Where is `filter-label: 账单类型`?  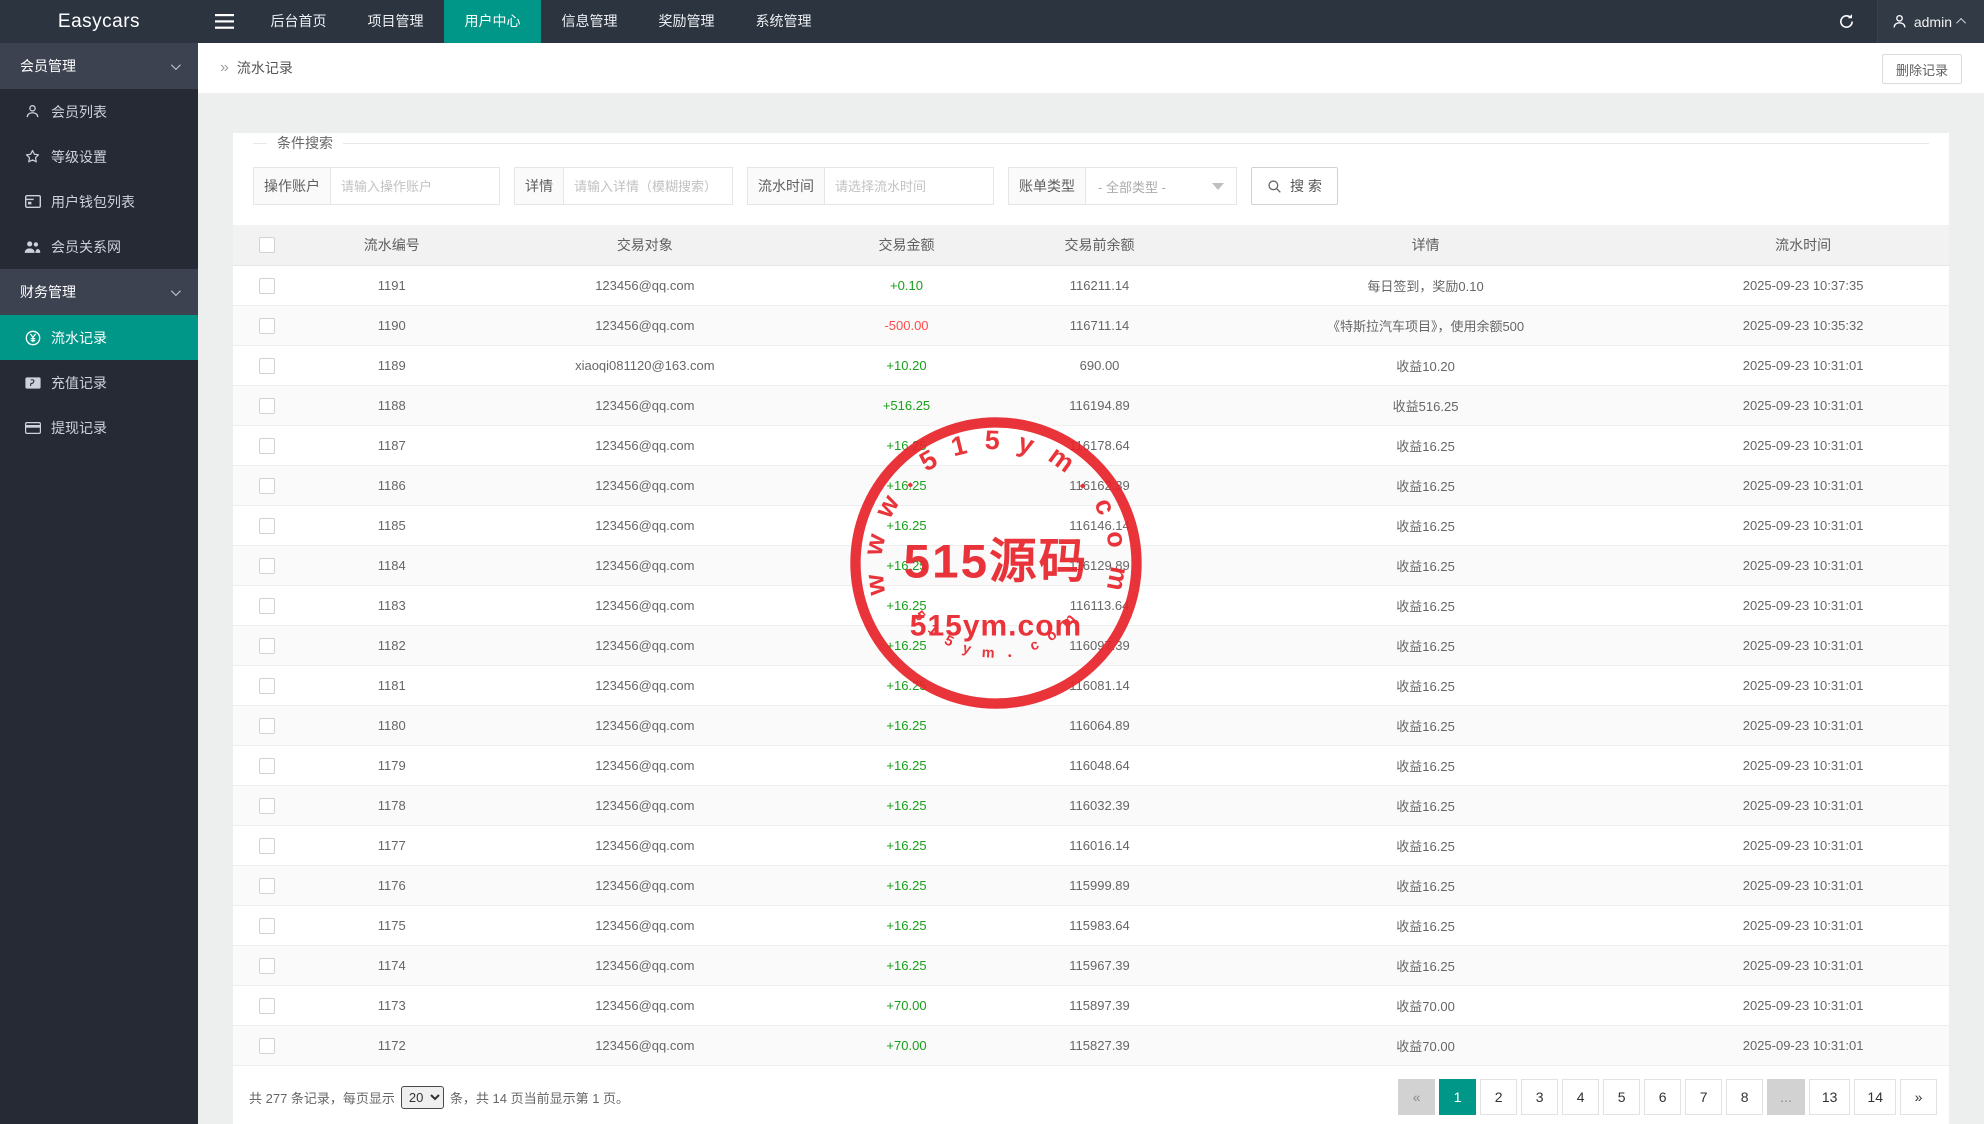
filter-label: 账单类型 is located at coordinates (1047, 186).